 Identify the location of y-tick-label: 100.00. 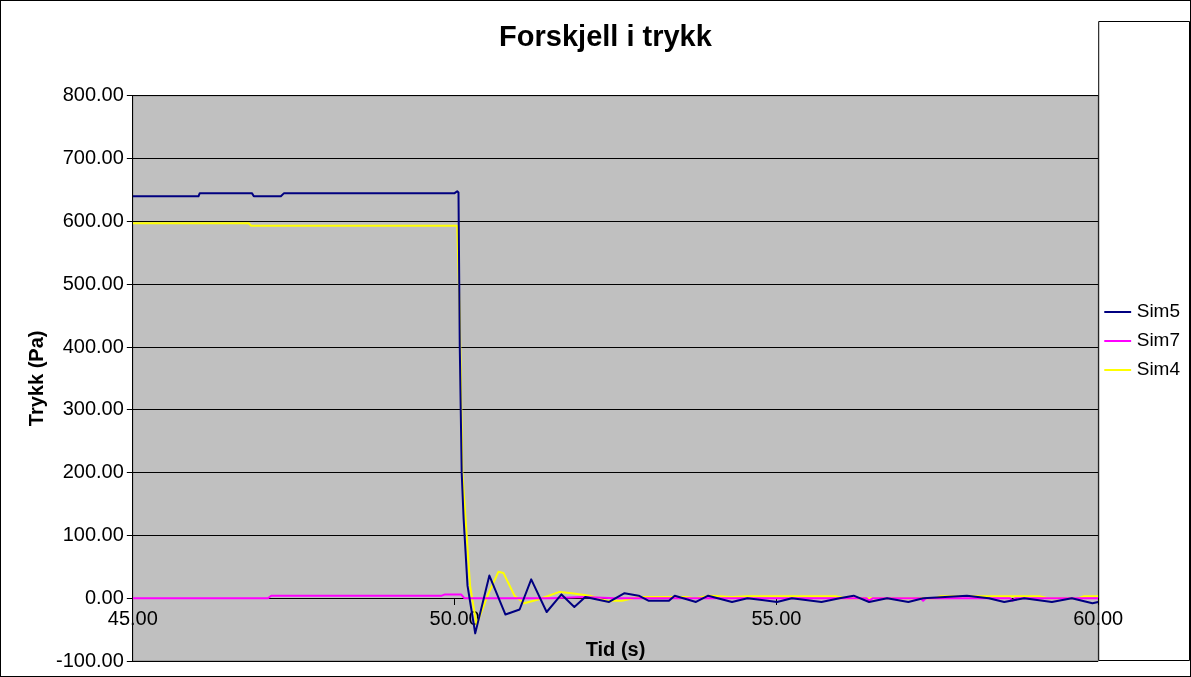
(93, 533).